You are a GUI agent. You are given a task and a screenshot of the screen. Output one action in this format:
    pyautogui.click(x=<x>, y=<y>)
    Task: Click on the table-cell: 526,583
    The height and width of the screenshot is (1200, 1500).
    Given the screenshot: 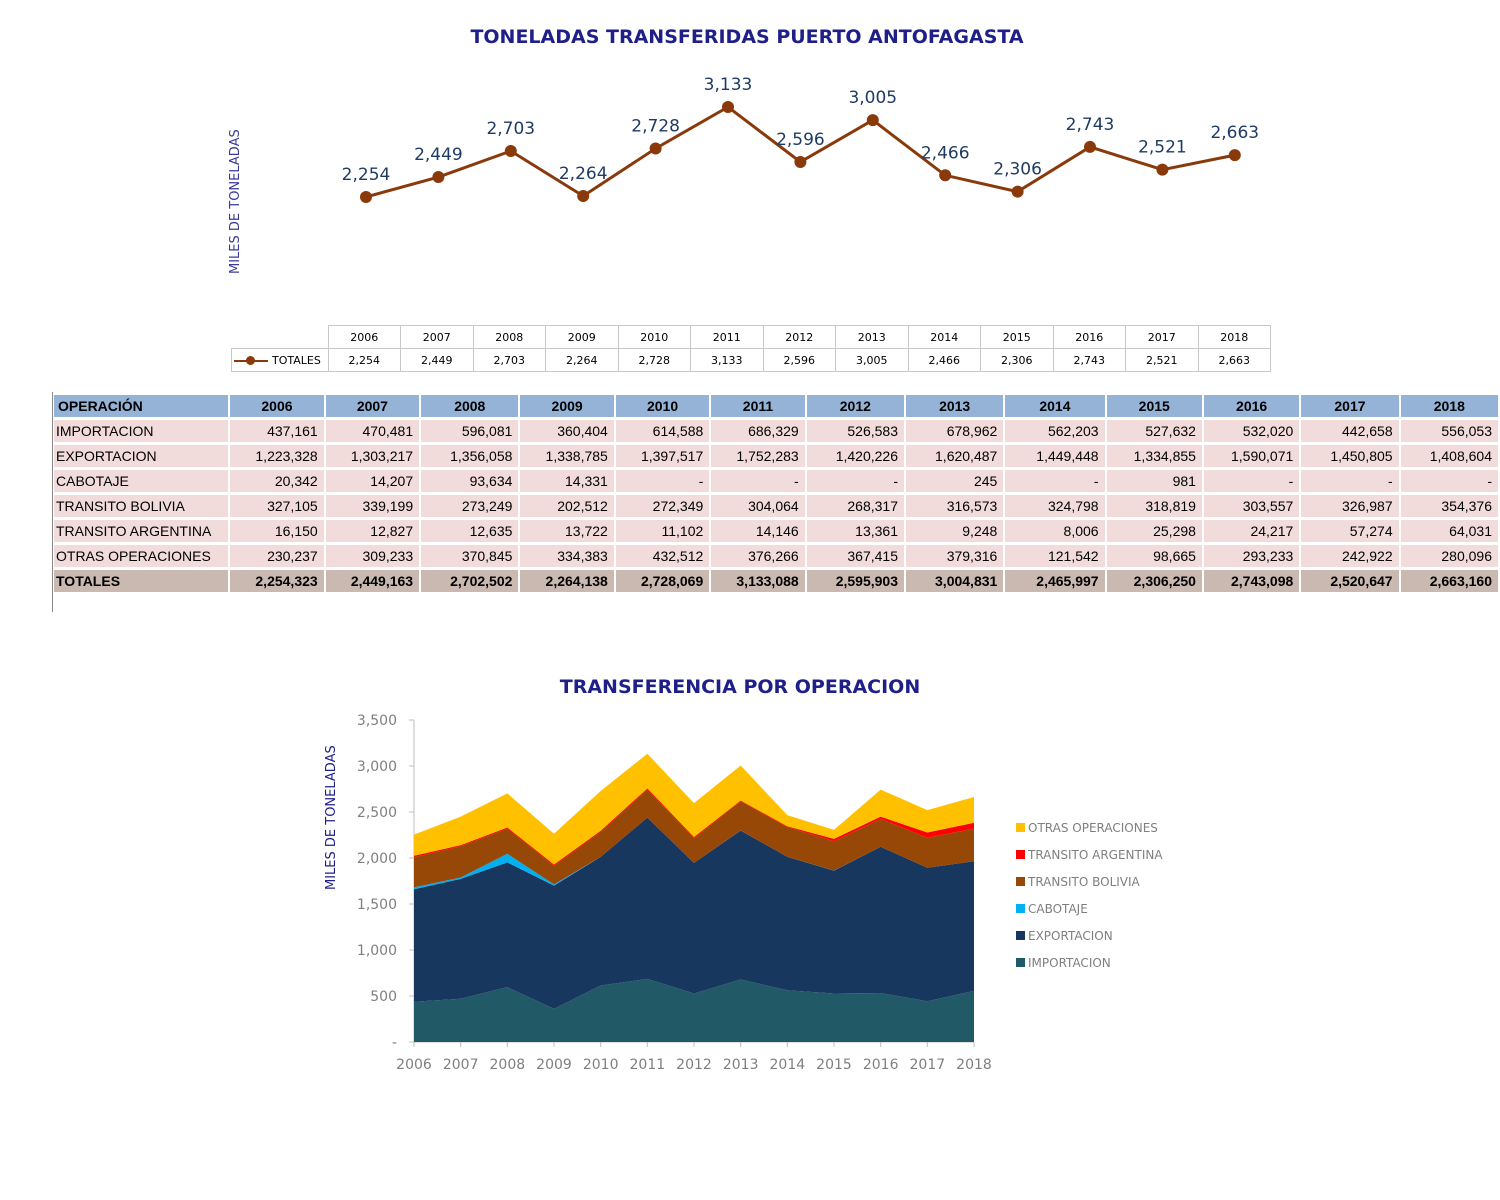 What is the action you would take?
    pyautogui.click(x=855, y=431)
    